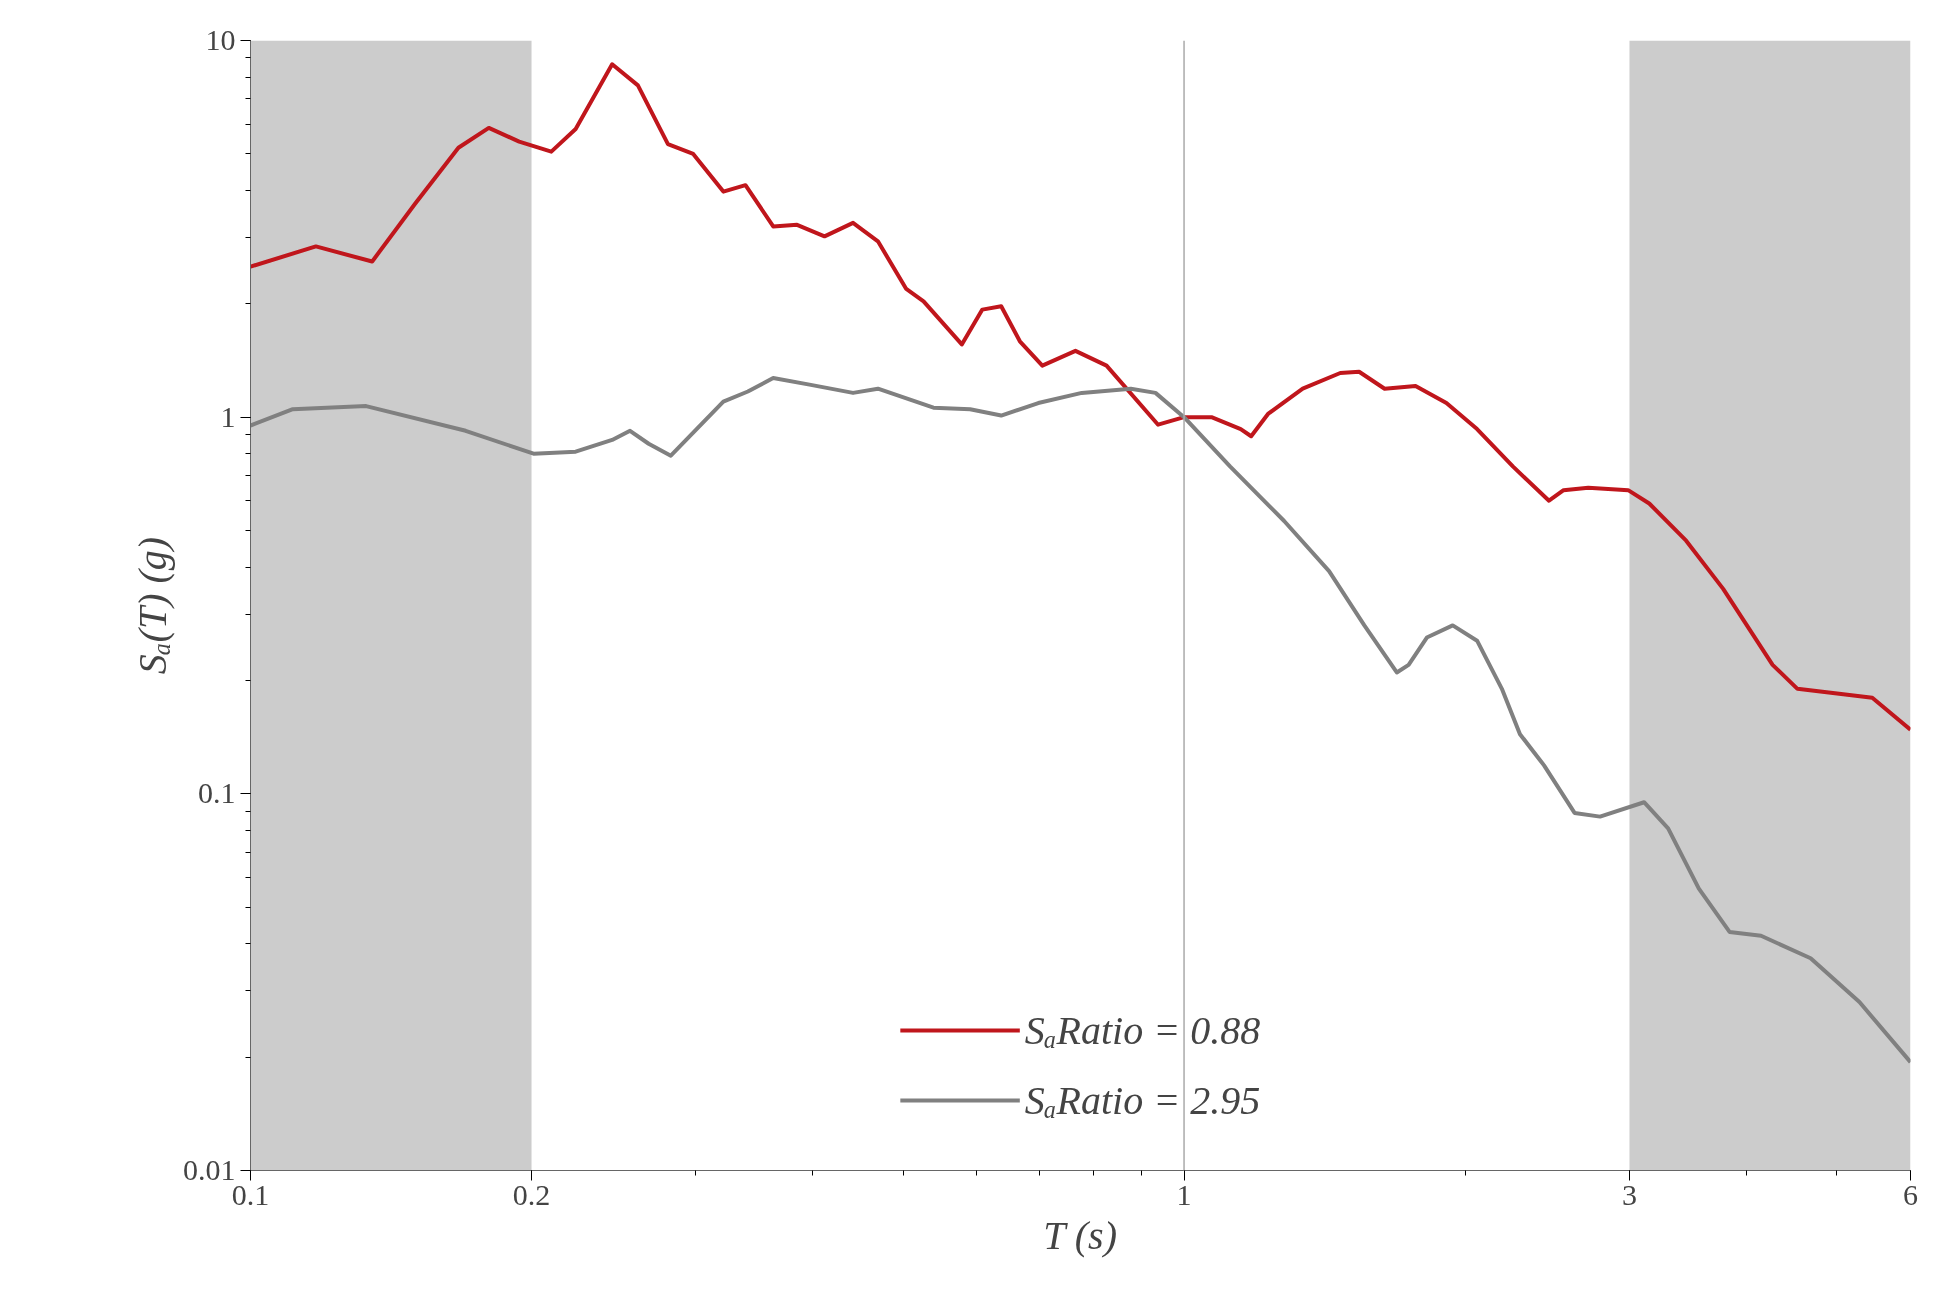  What do you see at coordinates (1142, 1030) in the screenshot?
I see `legend-label: SₐRatio = 0.88` at bounding box center [1142, 1030].